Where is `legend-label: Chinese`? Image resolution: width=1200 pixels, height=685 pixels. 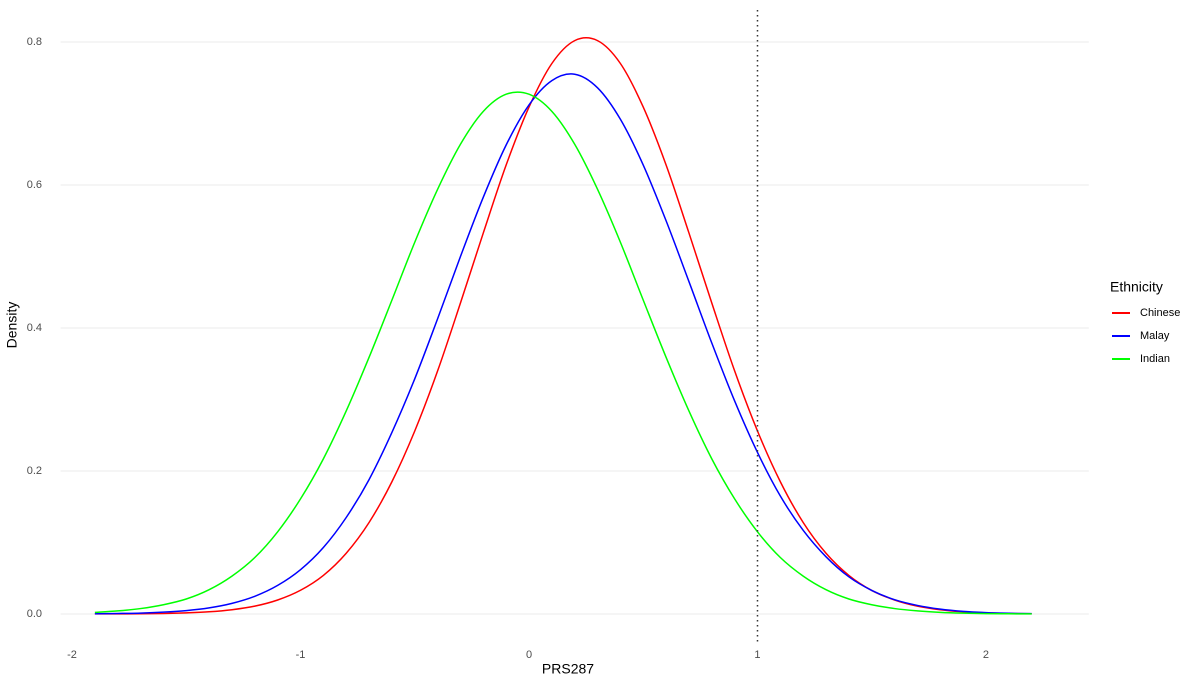
legend-label: Chinese is located at coordinates (1160, 313).